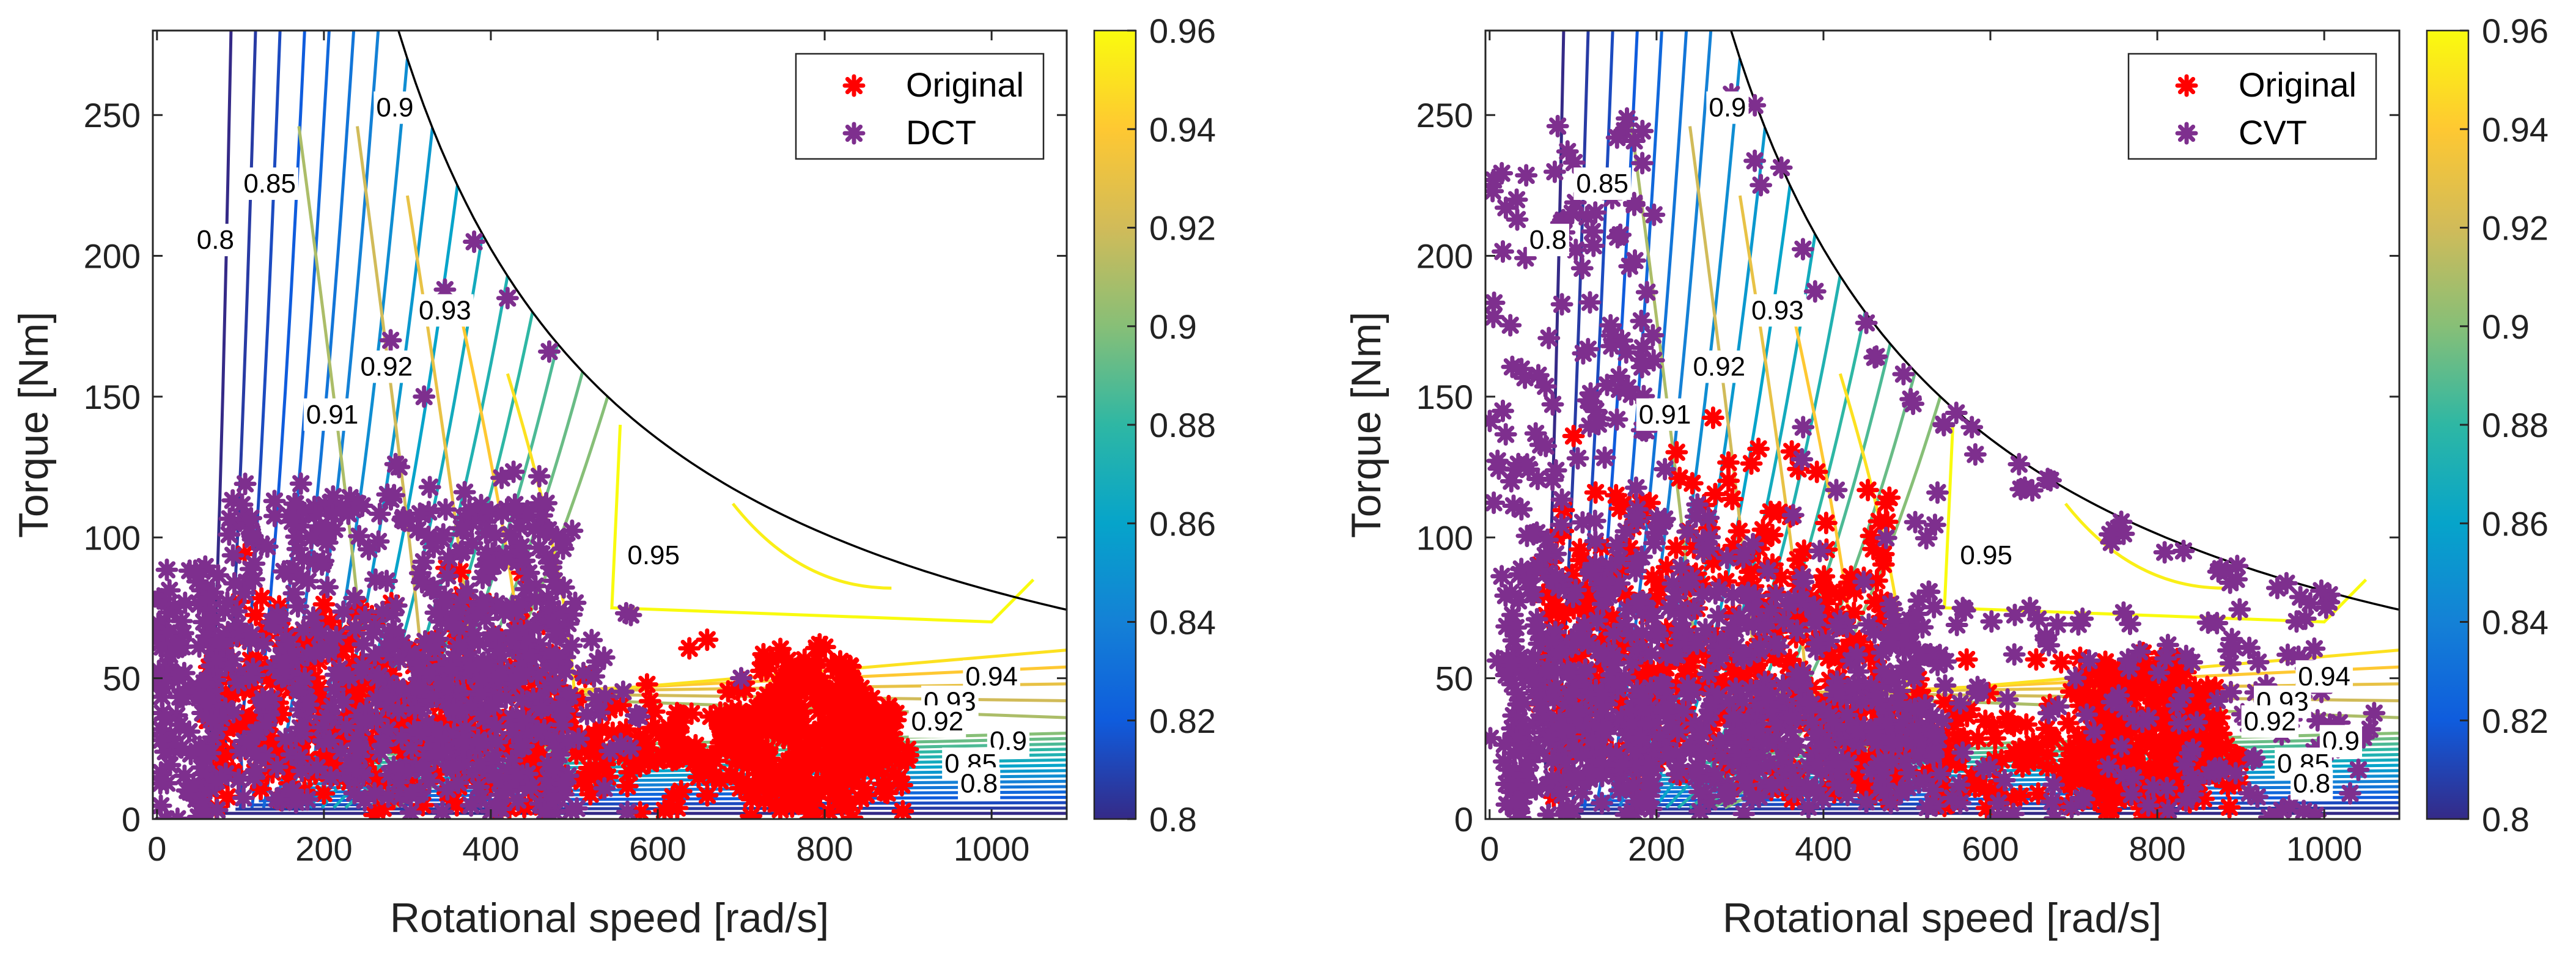 This screenshot has width=2576, height=959. I want to click on contour-label-text: 0.8, so click(215, 240).